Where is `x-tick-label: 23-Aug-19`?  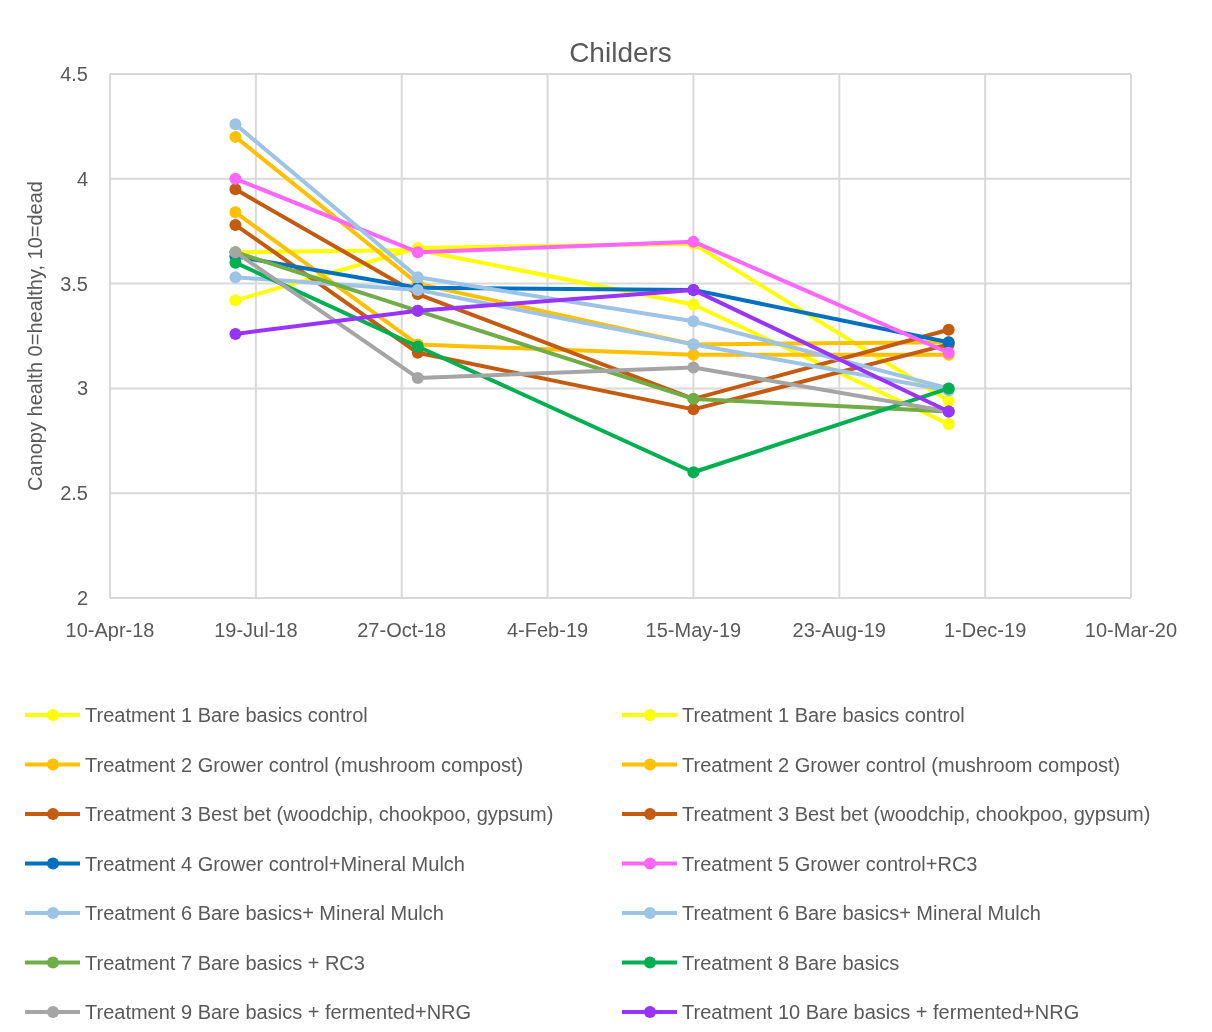
x-tick-label: 23-Aug-19 is located at coordinates (839, 630).